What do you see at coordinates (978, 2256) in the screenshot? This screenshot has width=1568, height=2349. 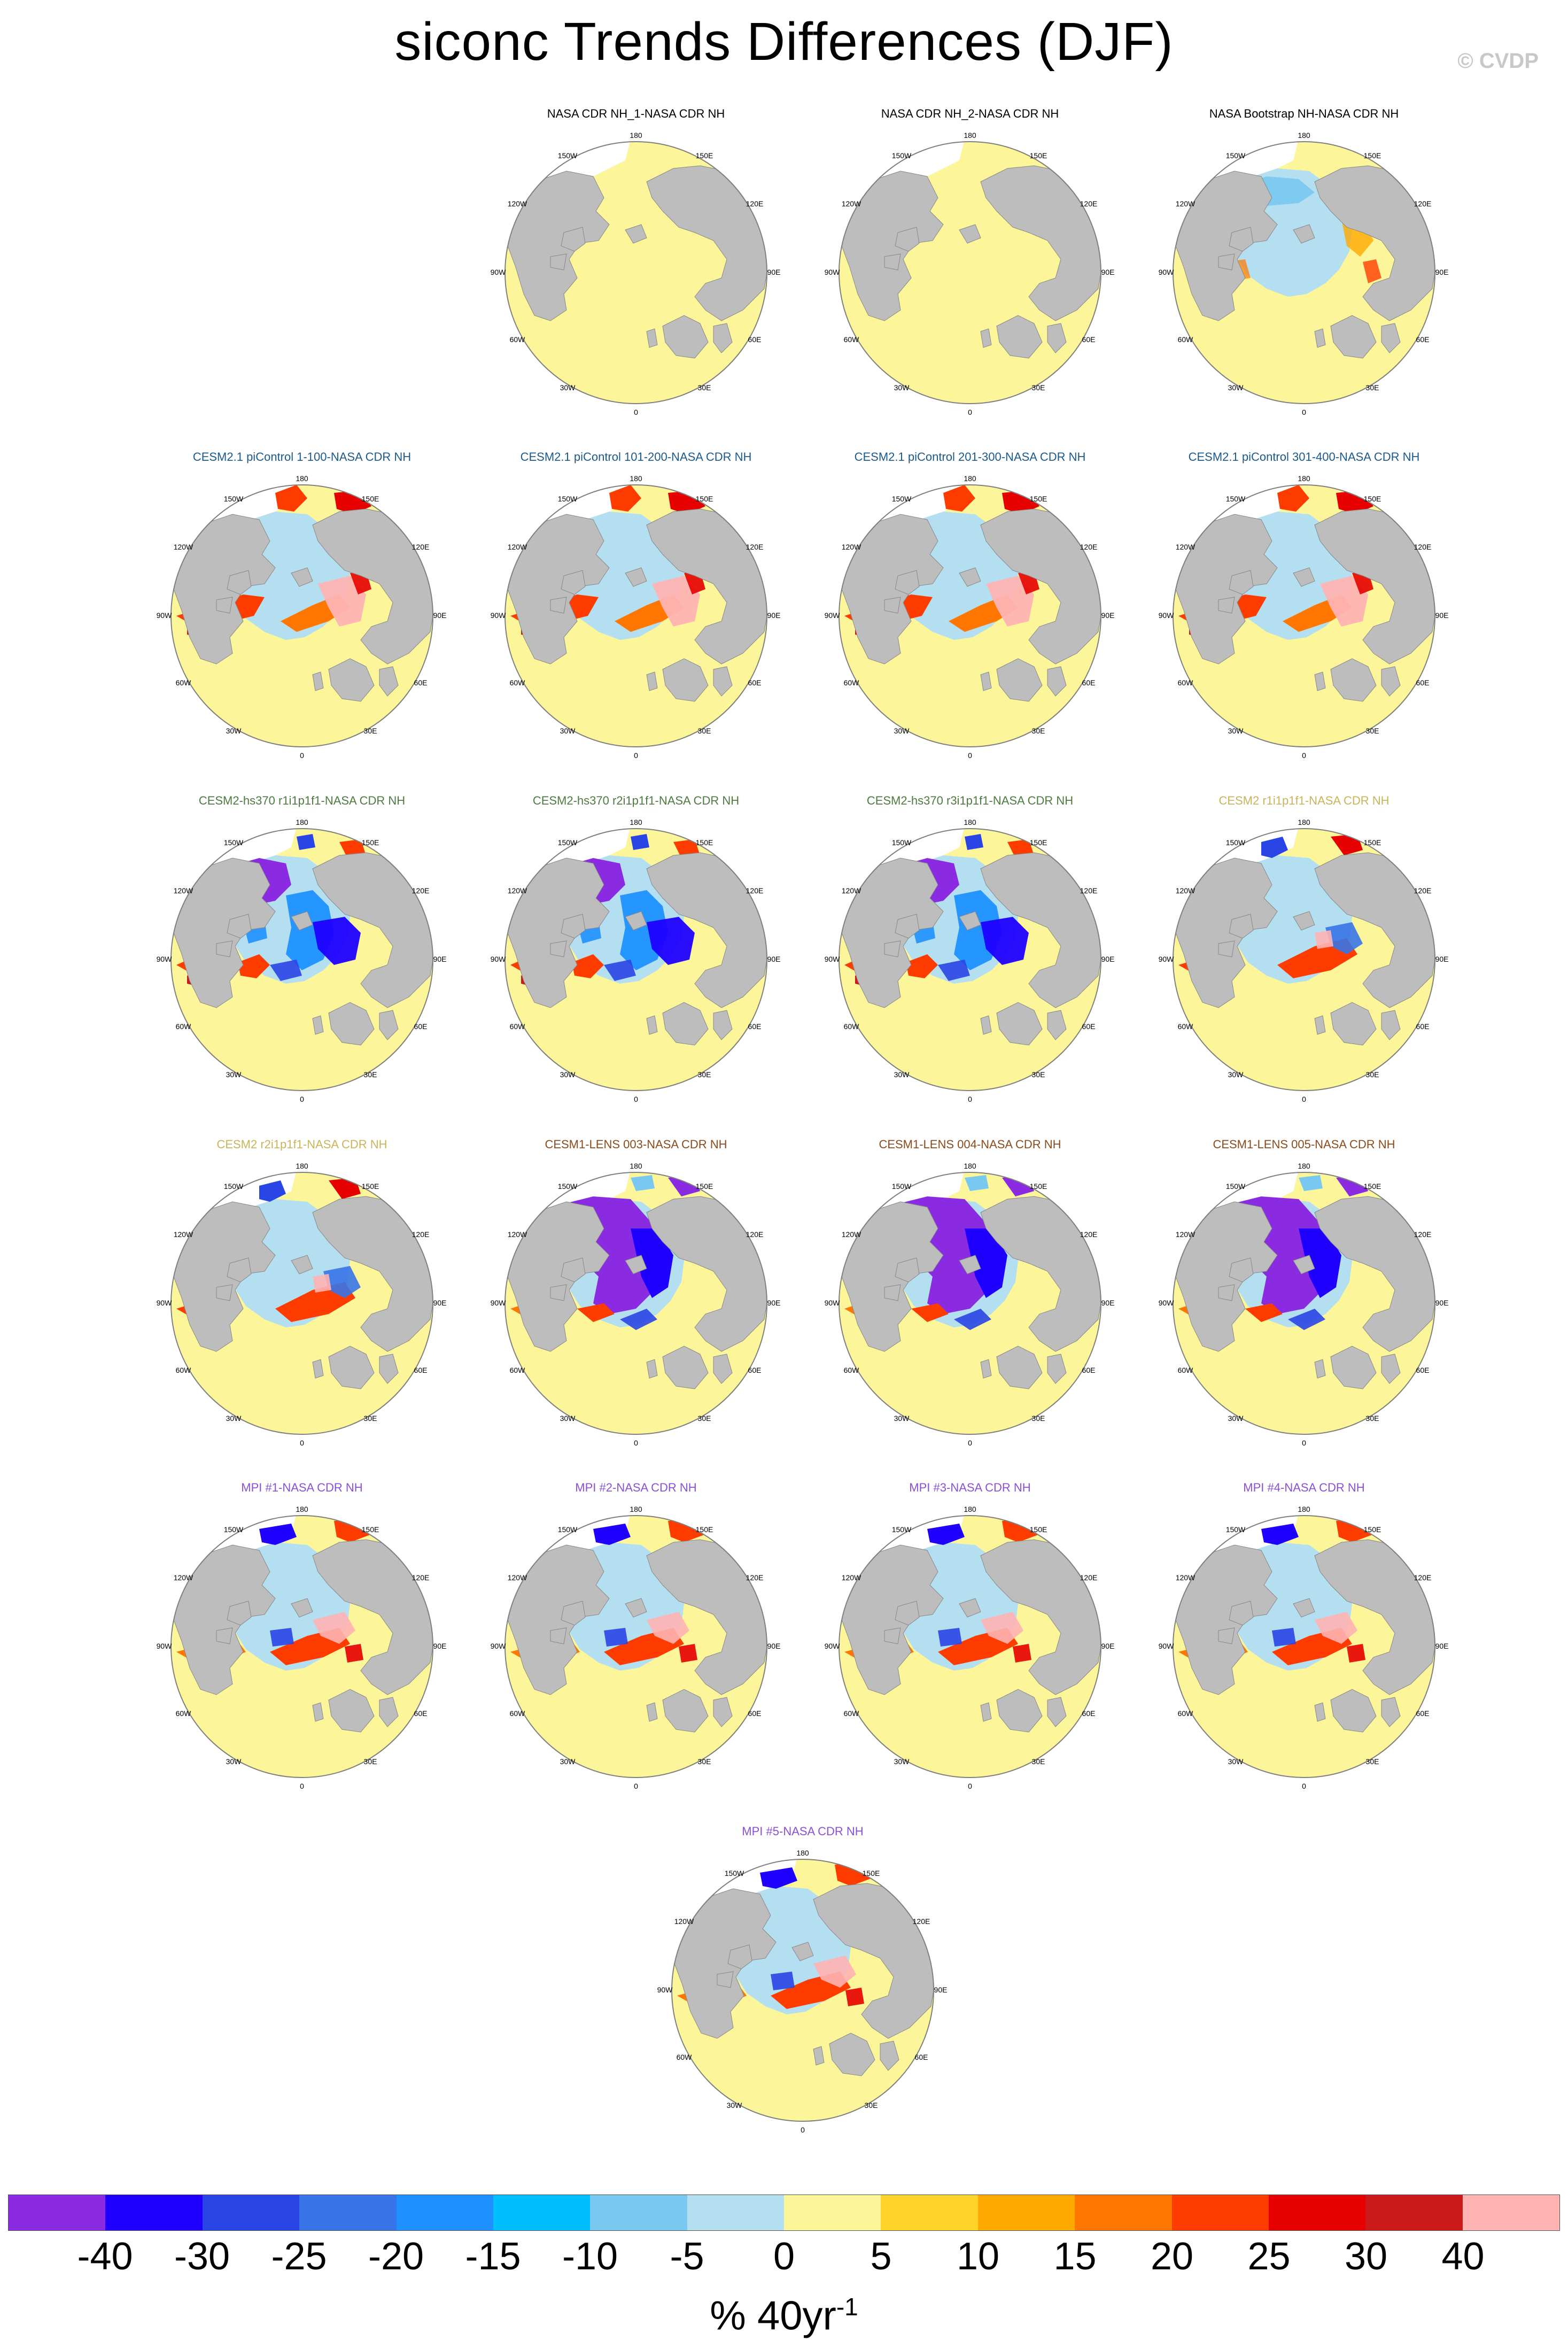 I see `colorbar-tick-label: 10` at bounding box center [978, 2256].